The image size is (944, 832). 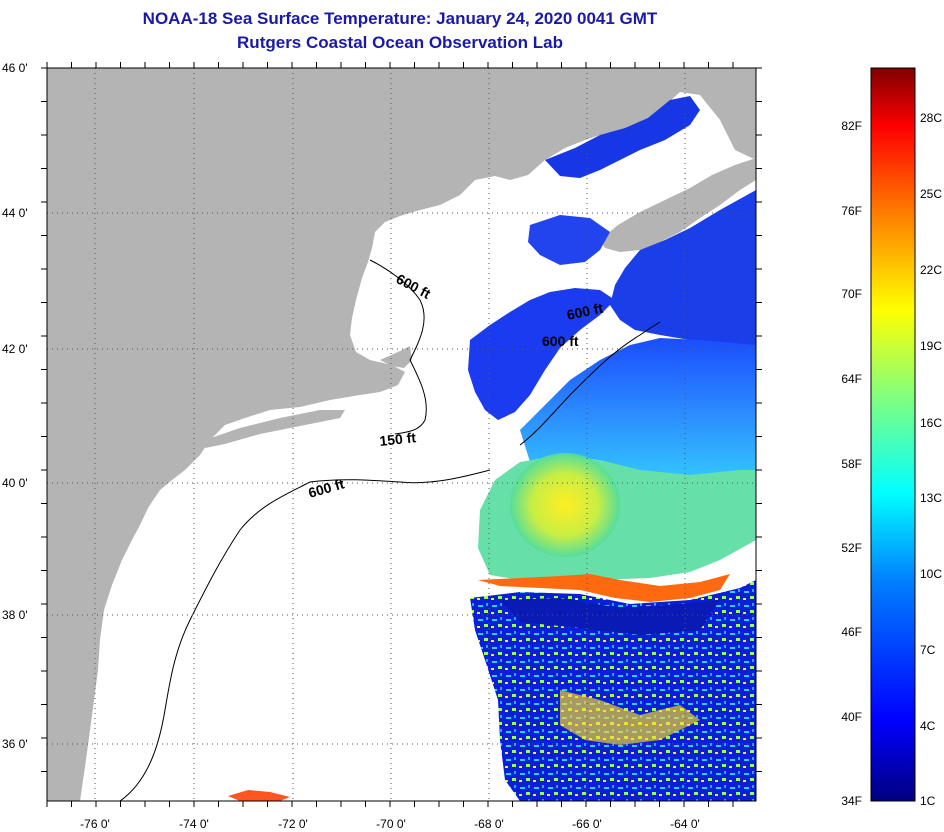 I want to click on latitude-label: 44 0', so click(x=15, y=213).